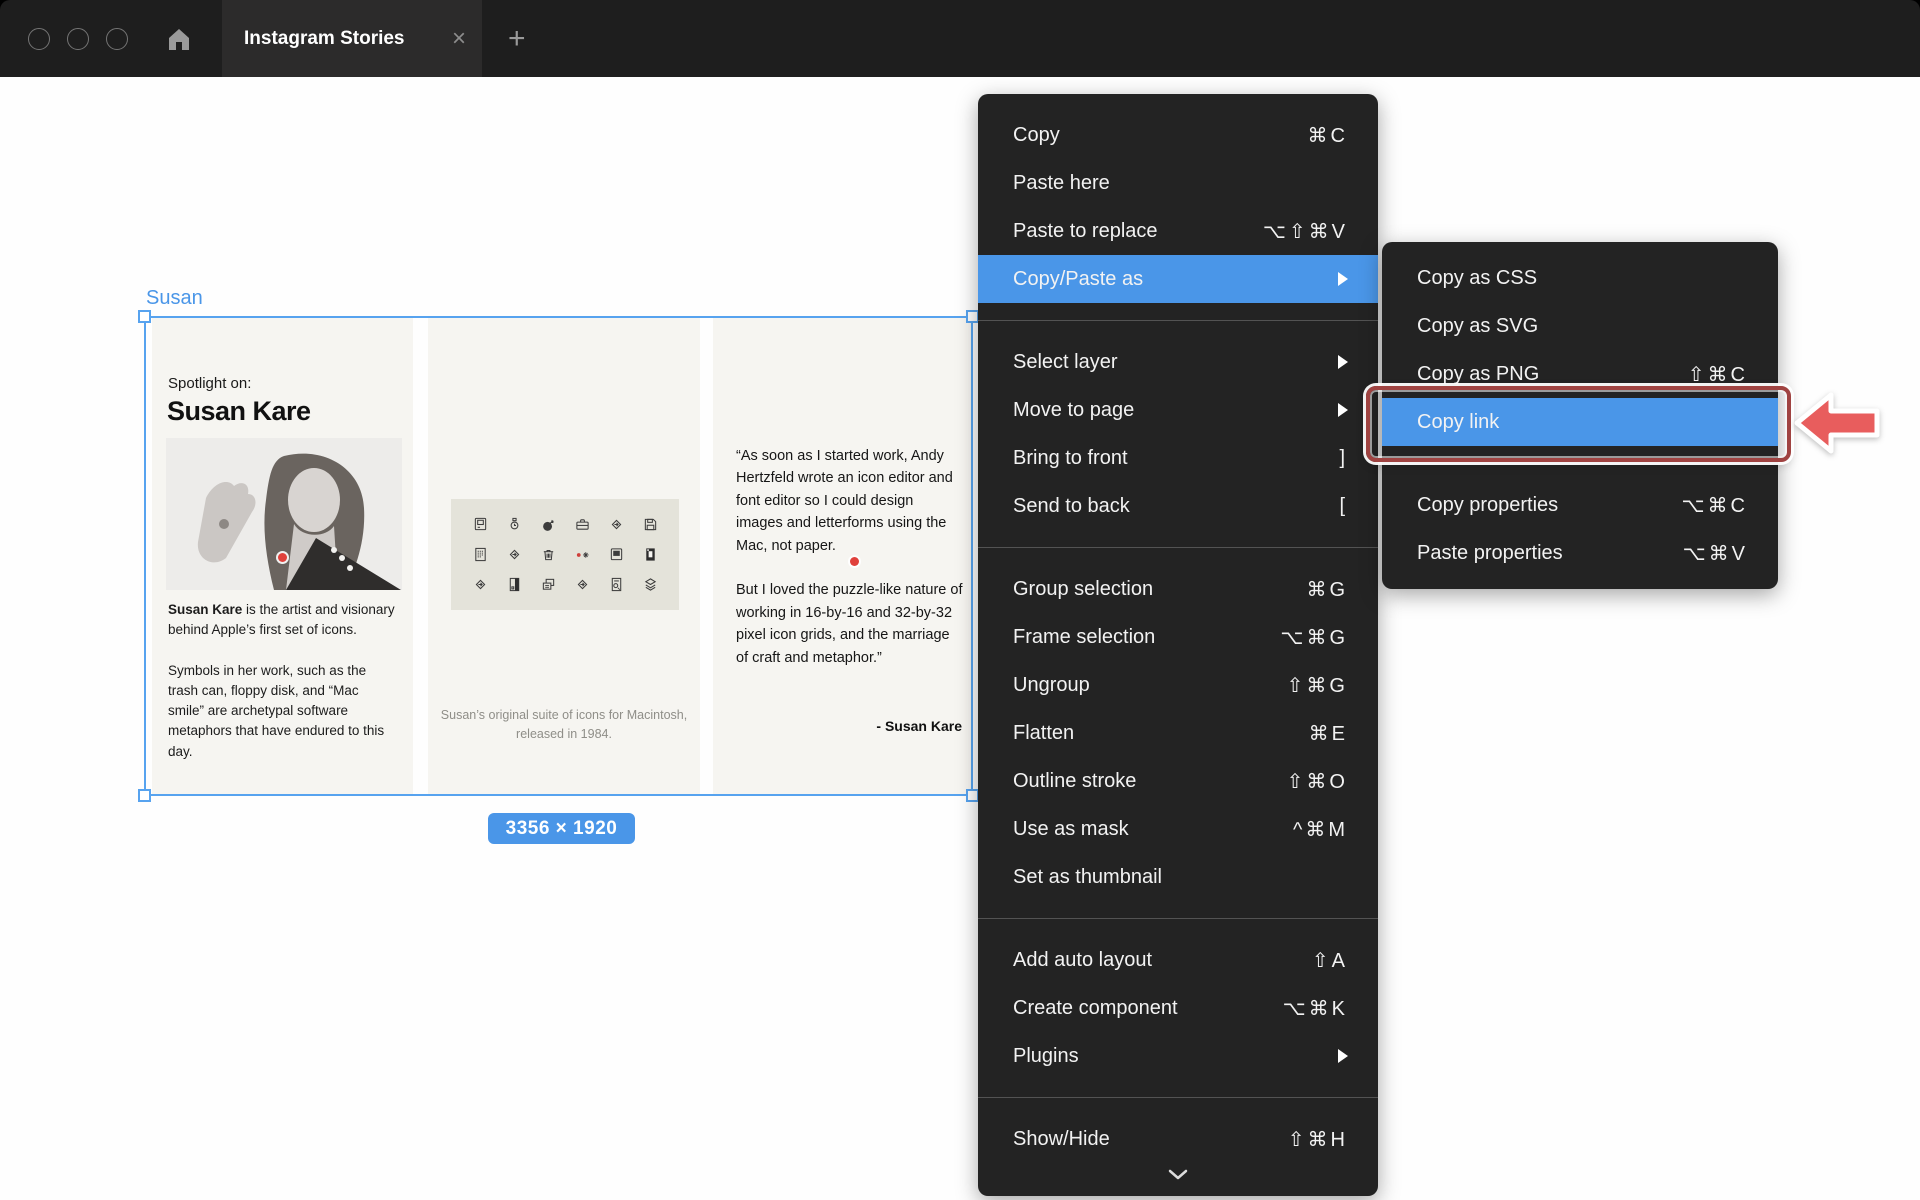 This screenshot has height=1200, width=1920. What do you see at coordinates (1343, 505) in the screenshot?
I see `menu-item-shortcut: [` at bounding box center [1343, 505].